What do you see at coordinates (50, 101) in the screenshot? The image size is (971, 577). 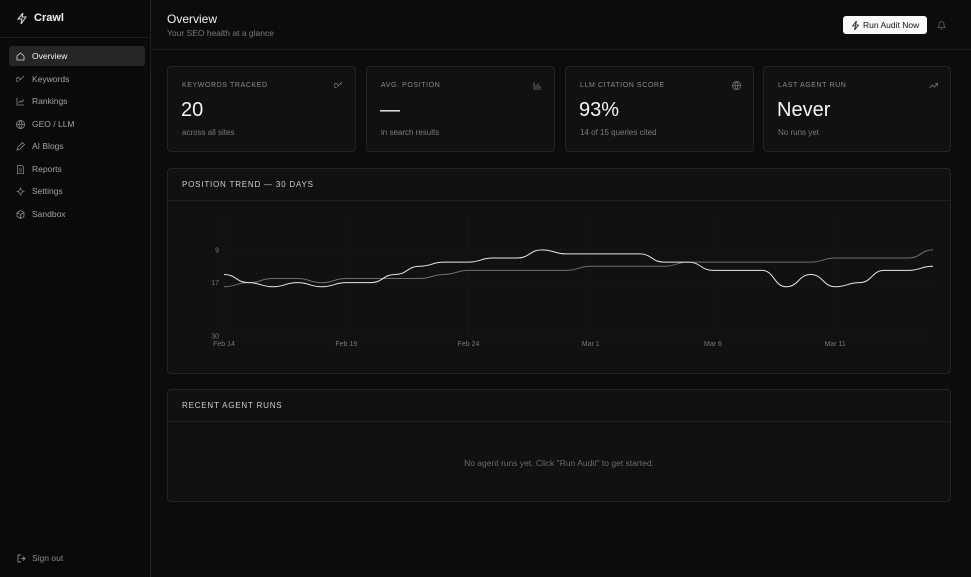 I see `nav-label: Rankings` at bounding box center [50, 101].